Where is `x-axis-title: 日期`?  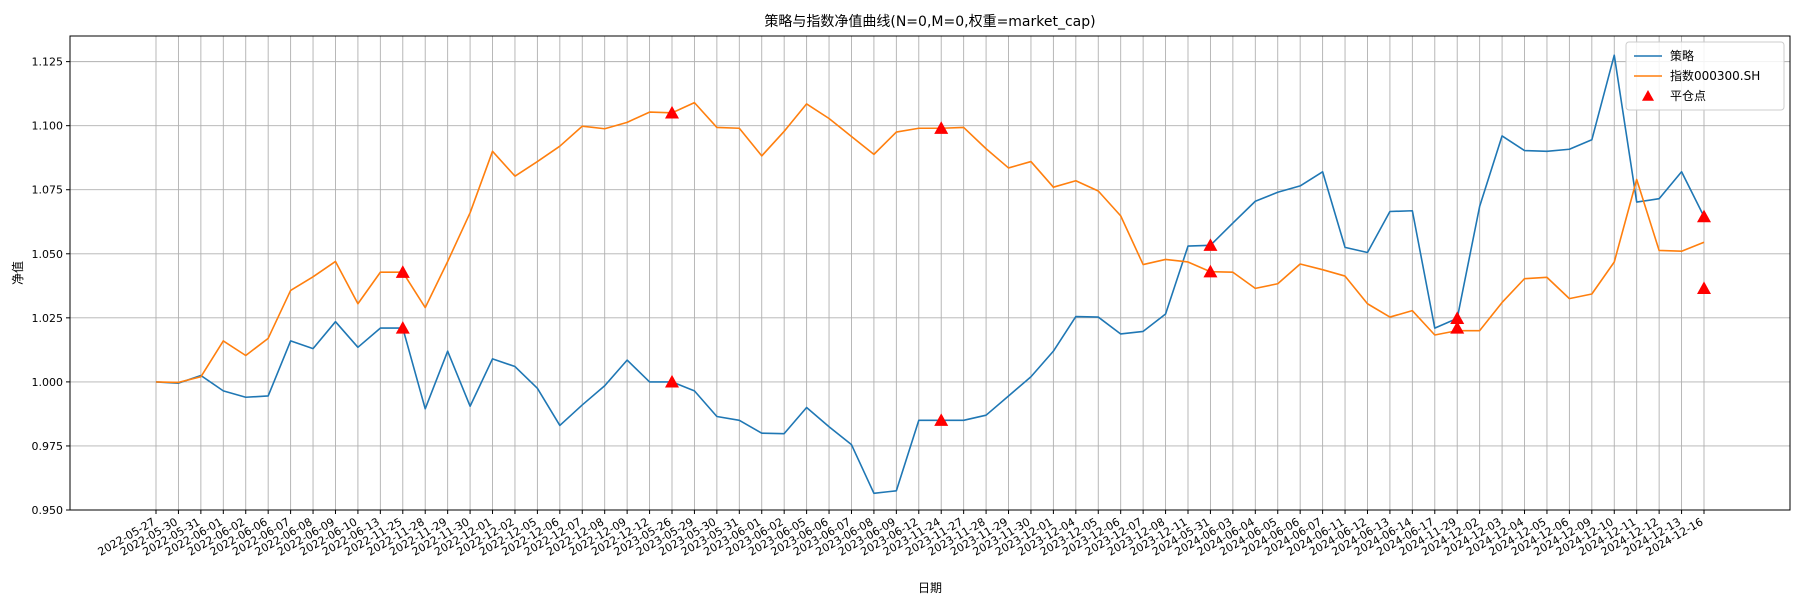
x-axis-title: 日期 is located at coordinates (930, 588).